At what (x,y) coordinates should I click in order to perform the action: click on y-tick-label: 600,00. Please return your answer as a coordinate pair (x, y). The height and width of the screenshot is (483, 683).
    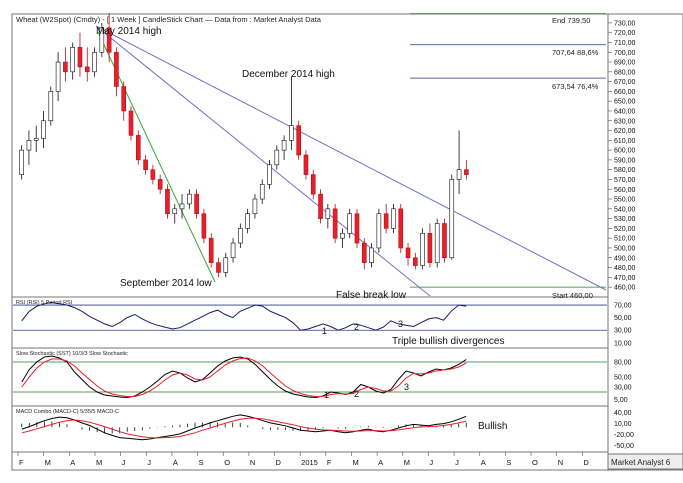
    Looking at the image, I should click on (625, 151).